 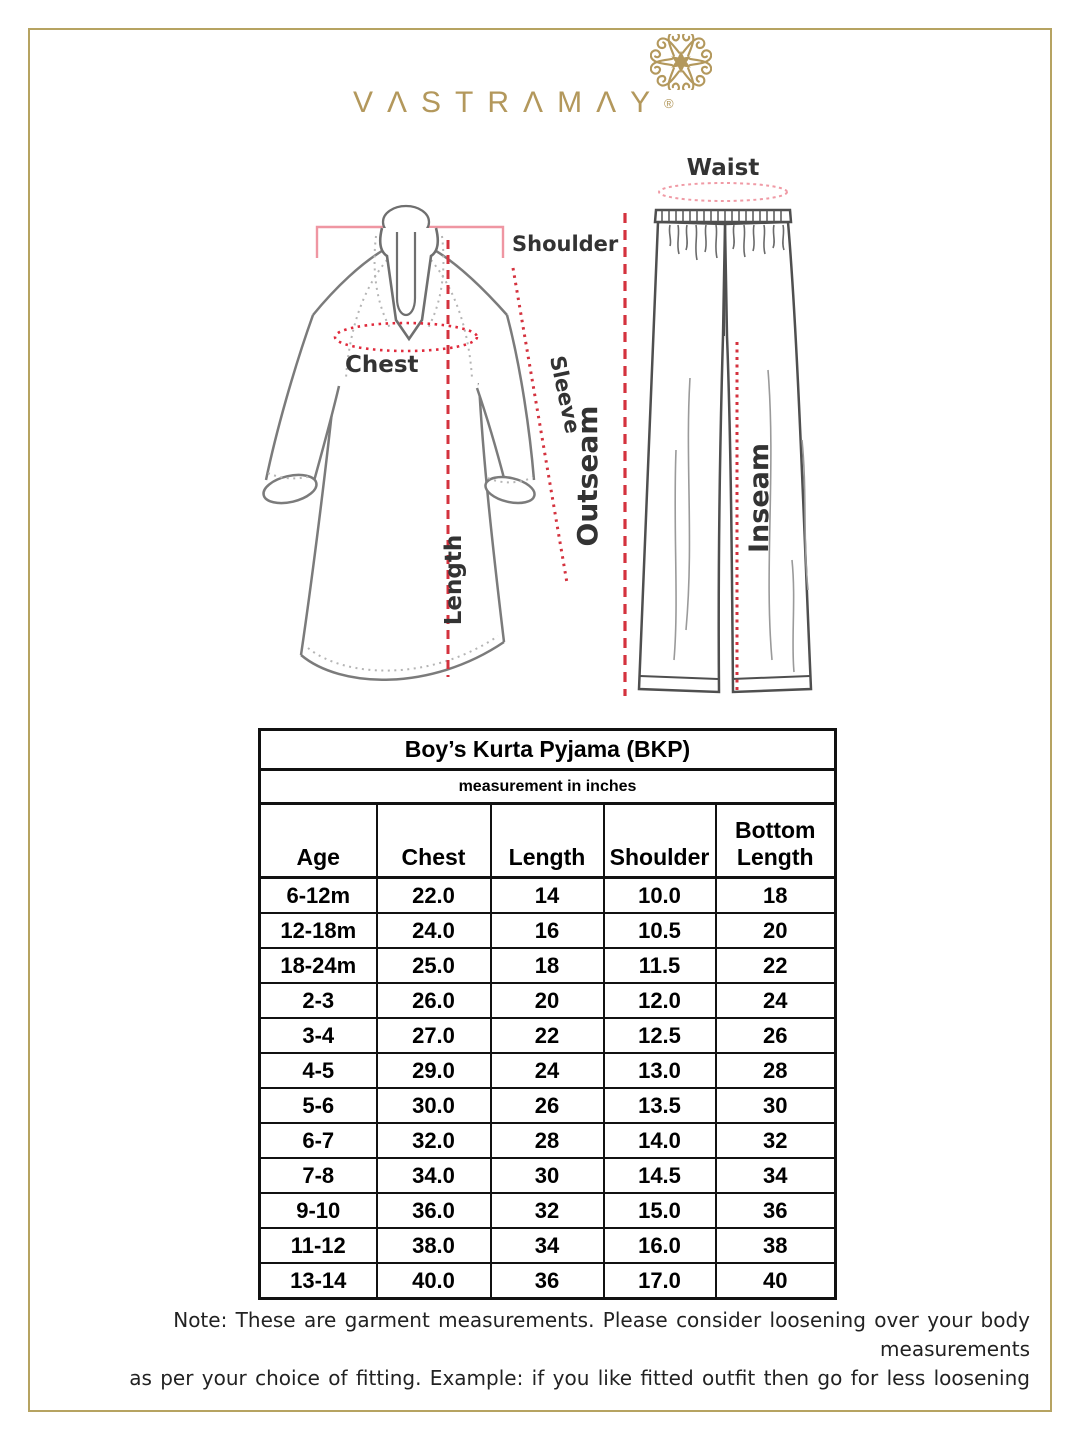 I want to click on table-row: 18-24m 25.0 18 11.5 22, so click(x=547, y=965).